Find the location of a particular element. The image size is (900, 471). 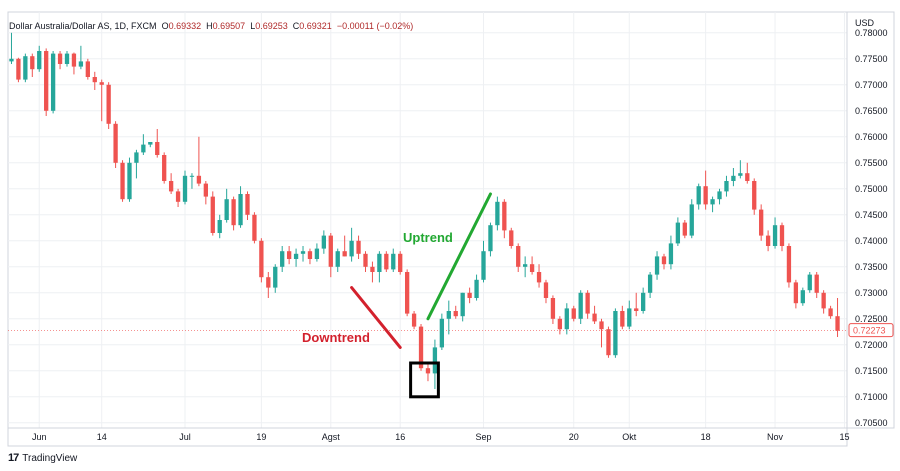

y-tick-label: 0.75000 is located at coordinates (871, 189).